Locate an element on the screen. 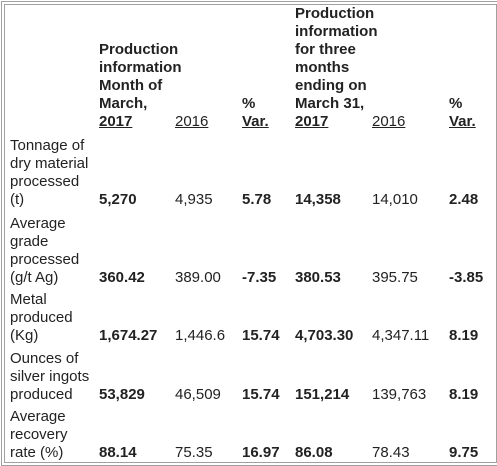 This screenshot has height=466, width=497. row-label: Average grade processed (g/t Ag) is located at coordinates (45, 250).